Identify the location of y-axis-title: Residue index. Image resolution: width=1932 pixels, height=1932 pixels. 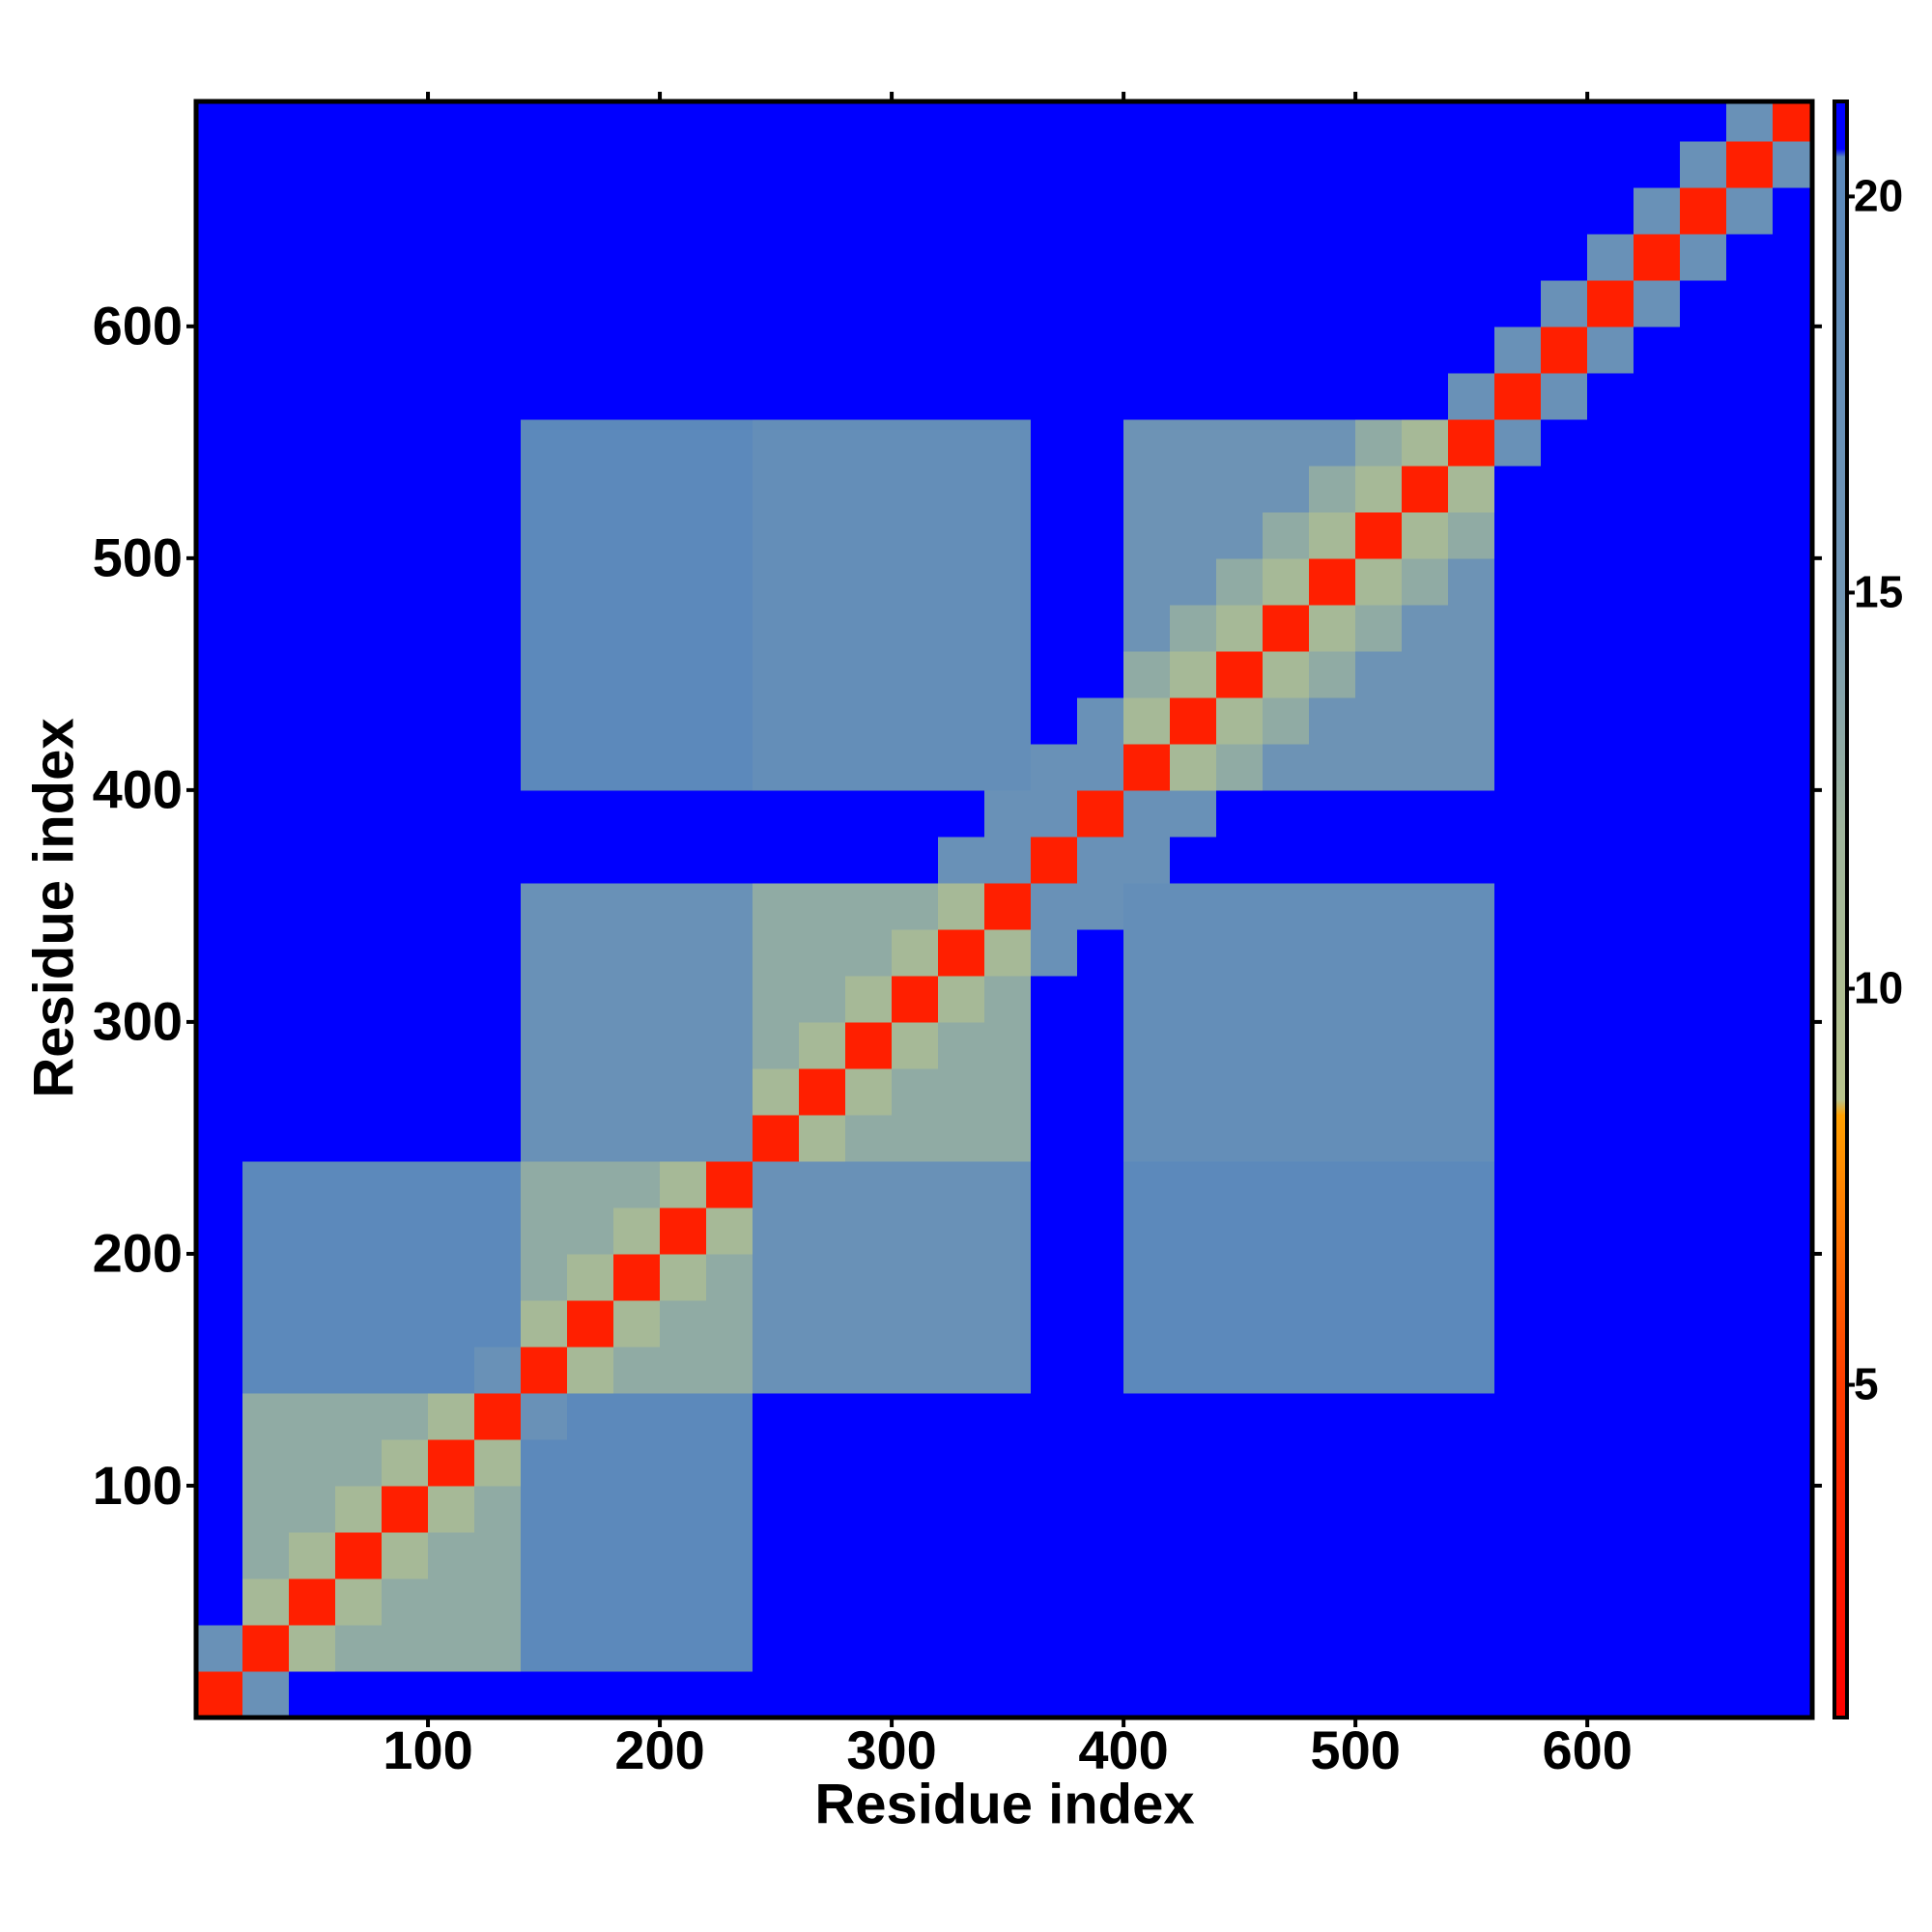
(53, 907).